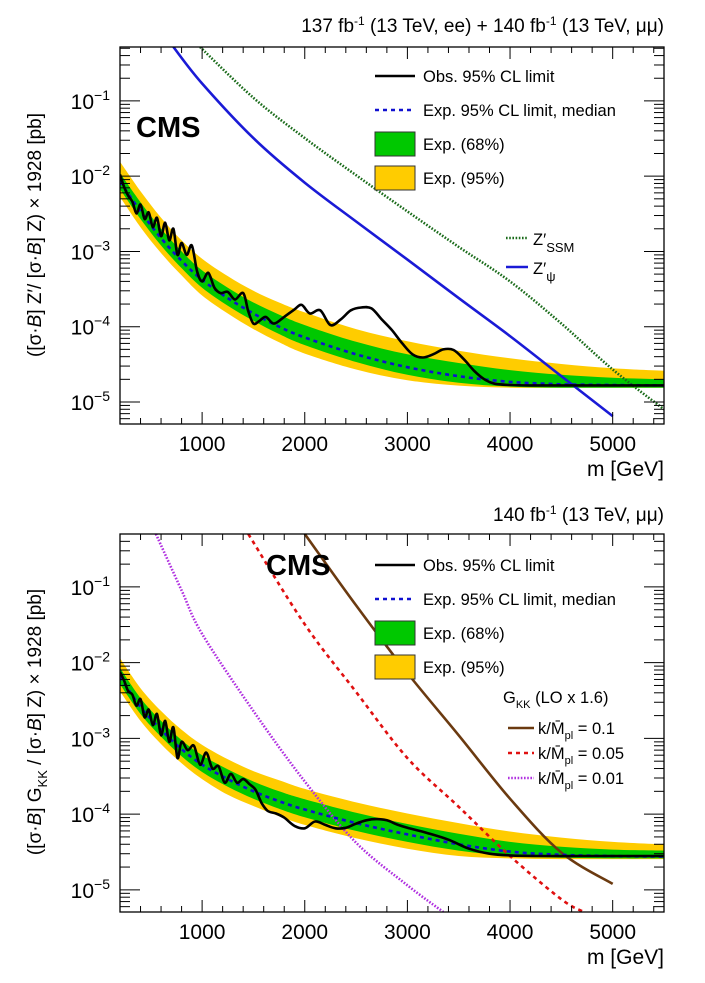 This screenshot has width=705, height=983. Describe the element at coordinates (581, 756) in the screenshot. I see `model-legend-label: k/M̄pl = 0.05` at that location.